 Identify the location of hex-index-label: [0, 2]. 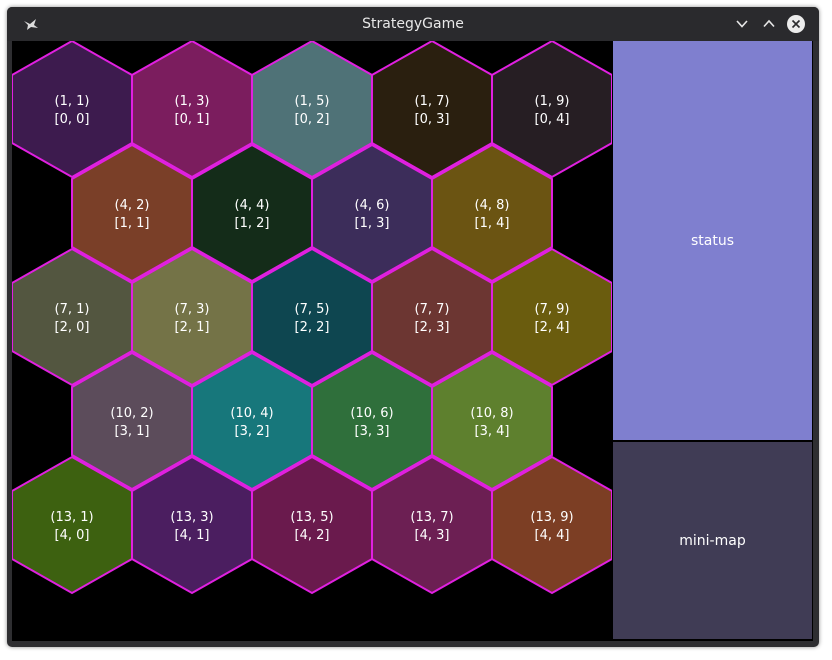
(312, 119).